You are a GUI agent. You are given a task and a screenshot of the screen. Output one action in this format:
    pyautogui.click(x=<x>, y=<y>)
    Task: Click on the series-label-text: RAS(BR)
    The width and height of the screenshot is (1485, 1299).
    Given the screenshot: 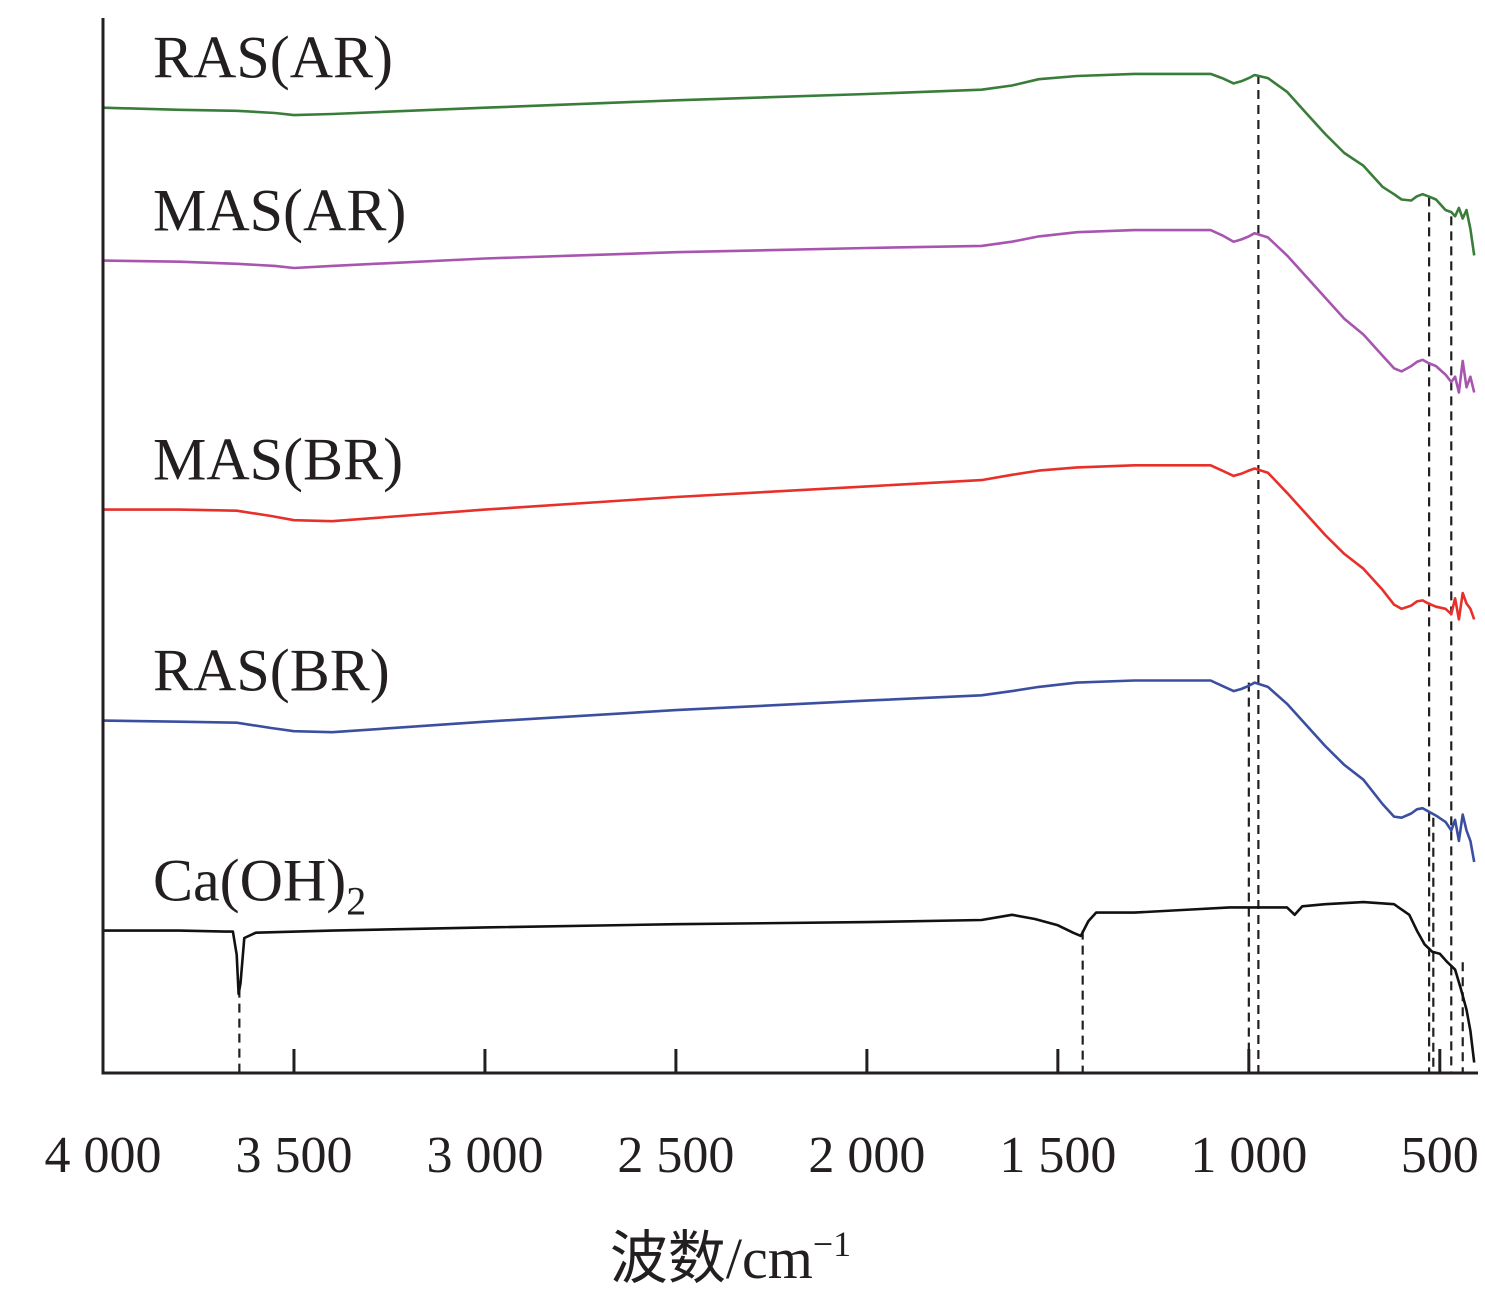 What is the action you would take?
    pyautogui.click(x=271, y=671)
    